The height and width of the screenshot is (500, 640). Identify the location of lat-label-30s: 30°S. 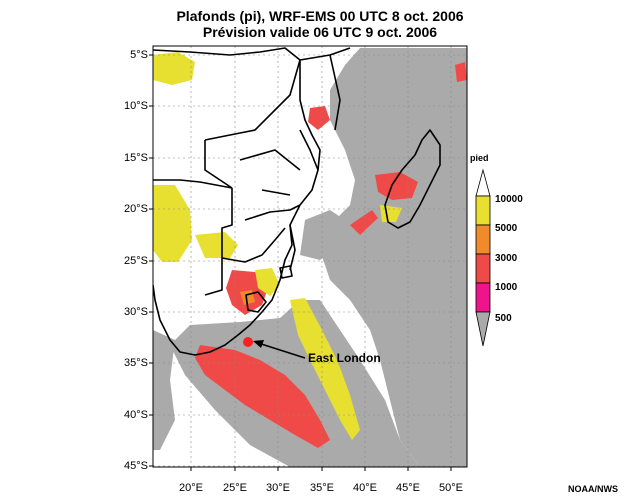
(136, 312).